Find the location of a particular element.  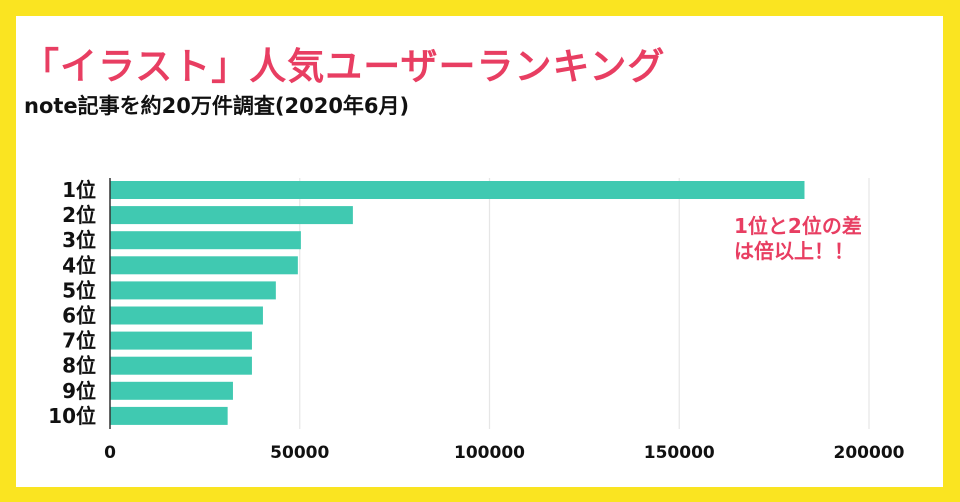

x-tick-label: 200000 is located at coordinates (869, 453).